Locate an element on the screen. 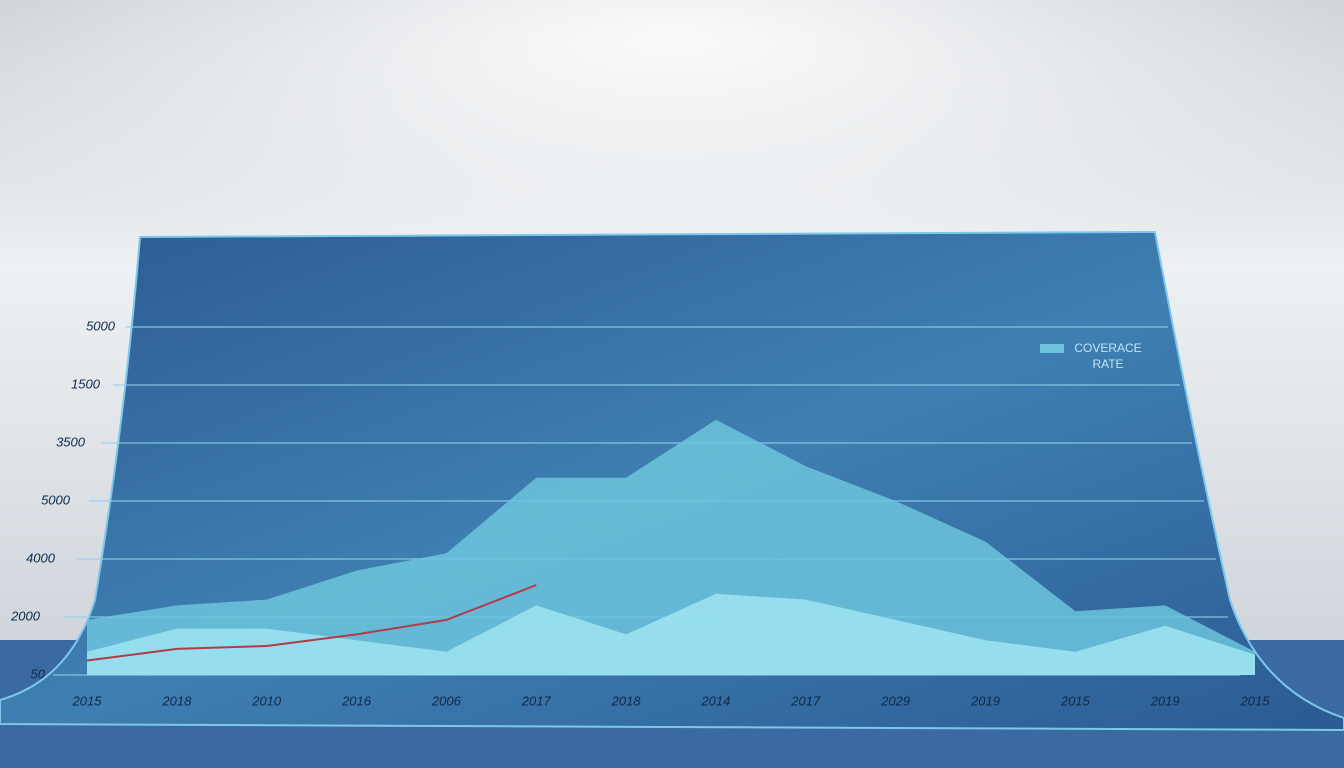 The height and width of the screenshot is (768, 1344). legend-swatch is located at coordinates (1052, 348).